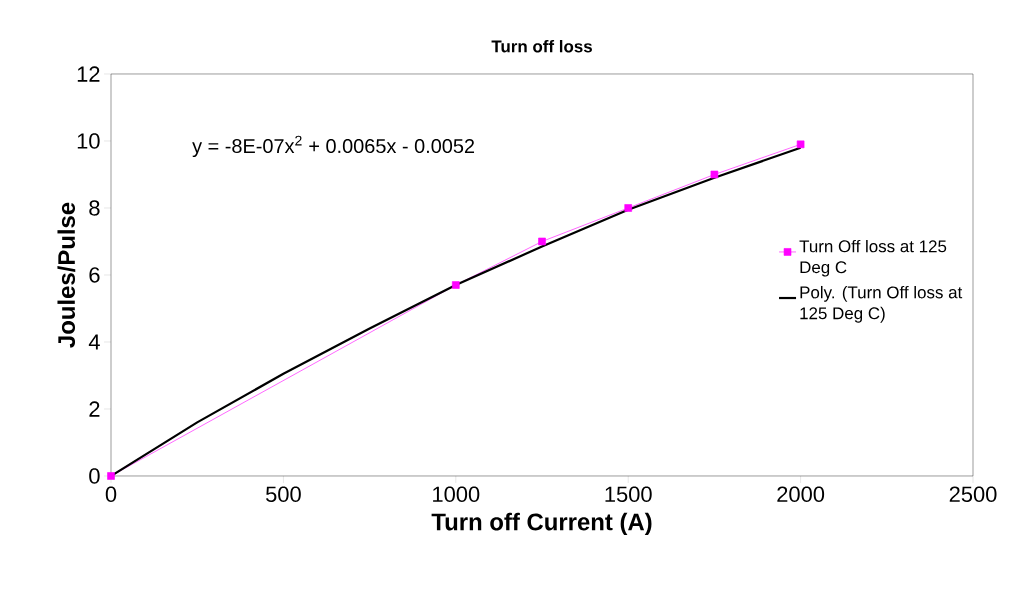 The width and height of the screenshot is (1026, 590). I want to click on legend-label: Poly. (Turn Off loss at 125 Deg C), so click(881, 304).